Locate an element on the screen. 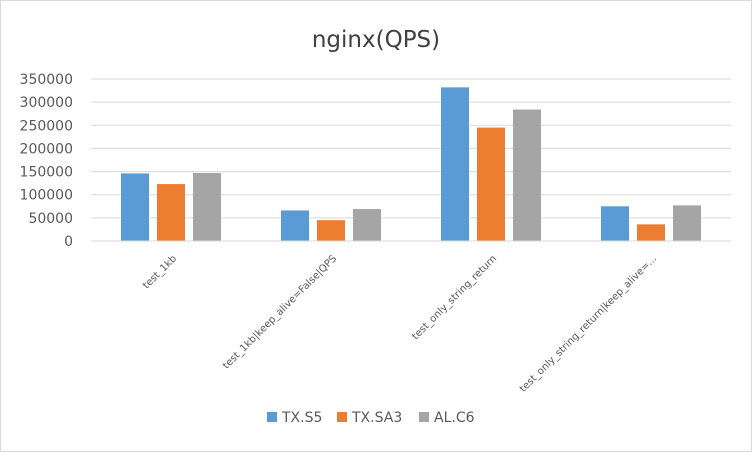  legend: TX.S5 TX.SA3 AL.C6 is located at coordinates (371, 418).